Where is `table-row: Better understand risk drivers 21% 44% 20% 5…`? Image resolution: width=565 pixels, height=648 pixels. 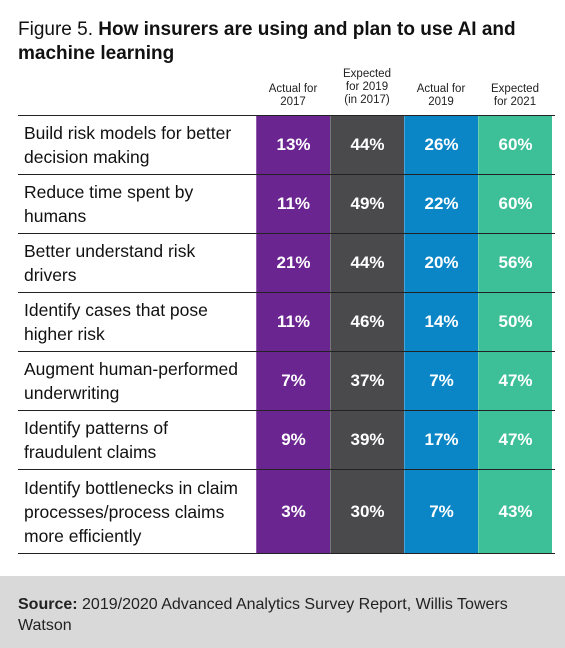 table-row: Better understand risk drivers 21% 44% 20% 5… is located at coordinates (286, 262).